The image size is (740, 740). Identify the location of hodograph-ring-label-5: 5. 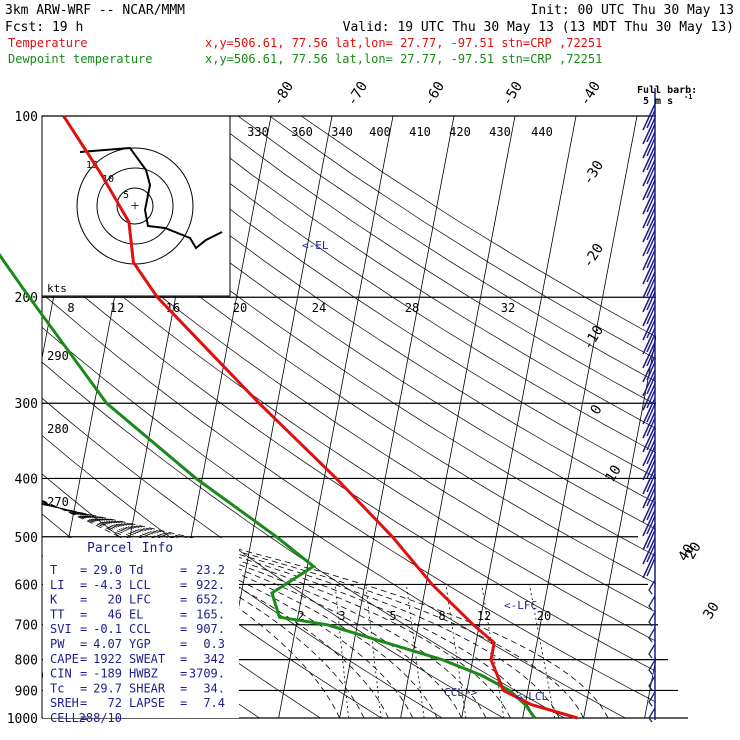
(126, 195).